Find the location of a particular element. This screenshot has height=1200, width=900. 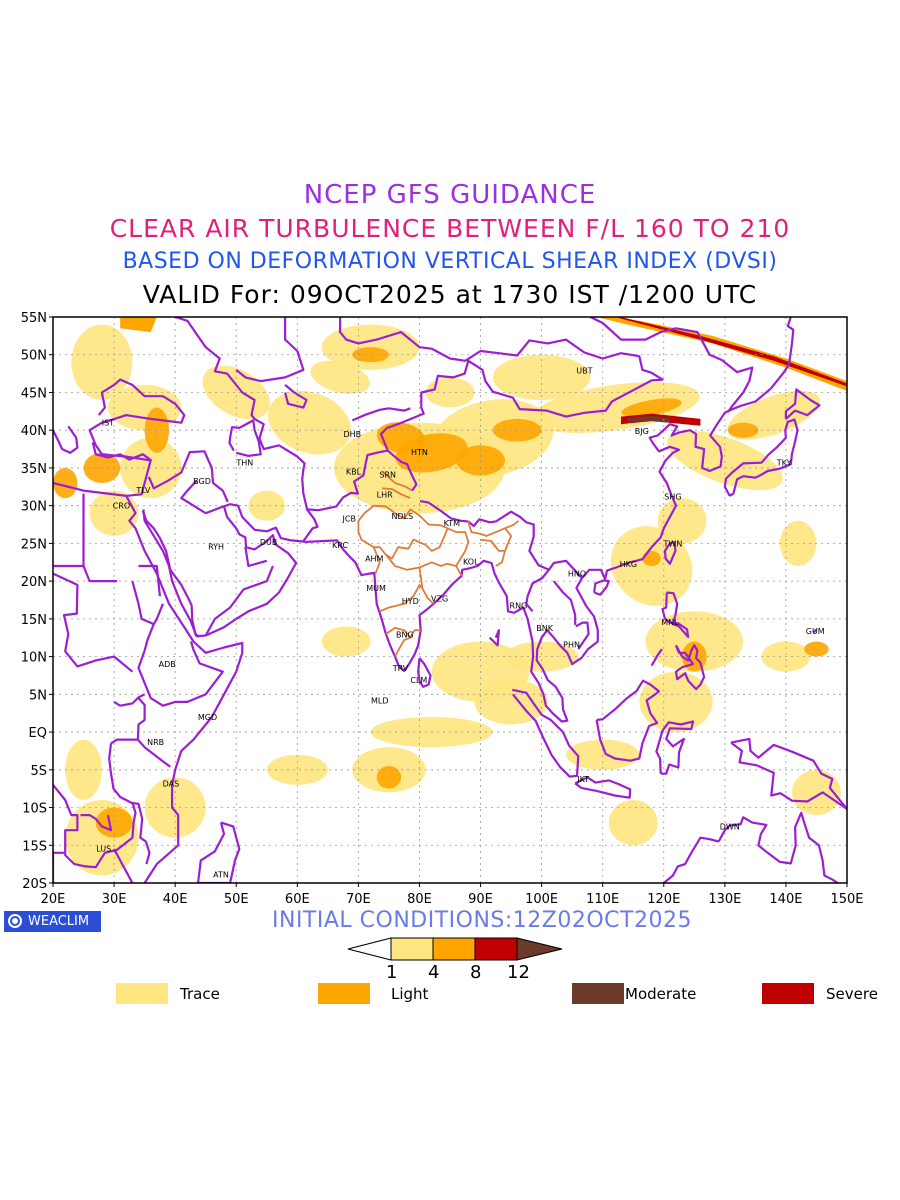

station-label-vzg: VZG is located at coordinates (439, 598).